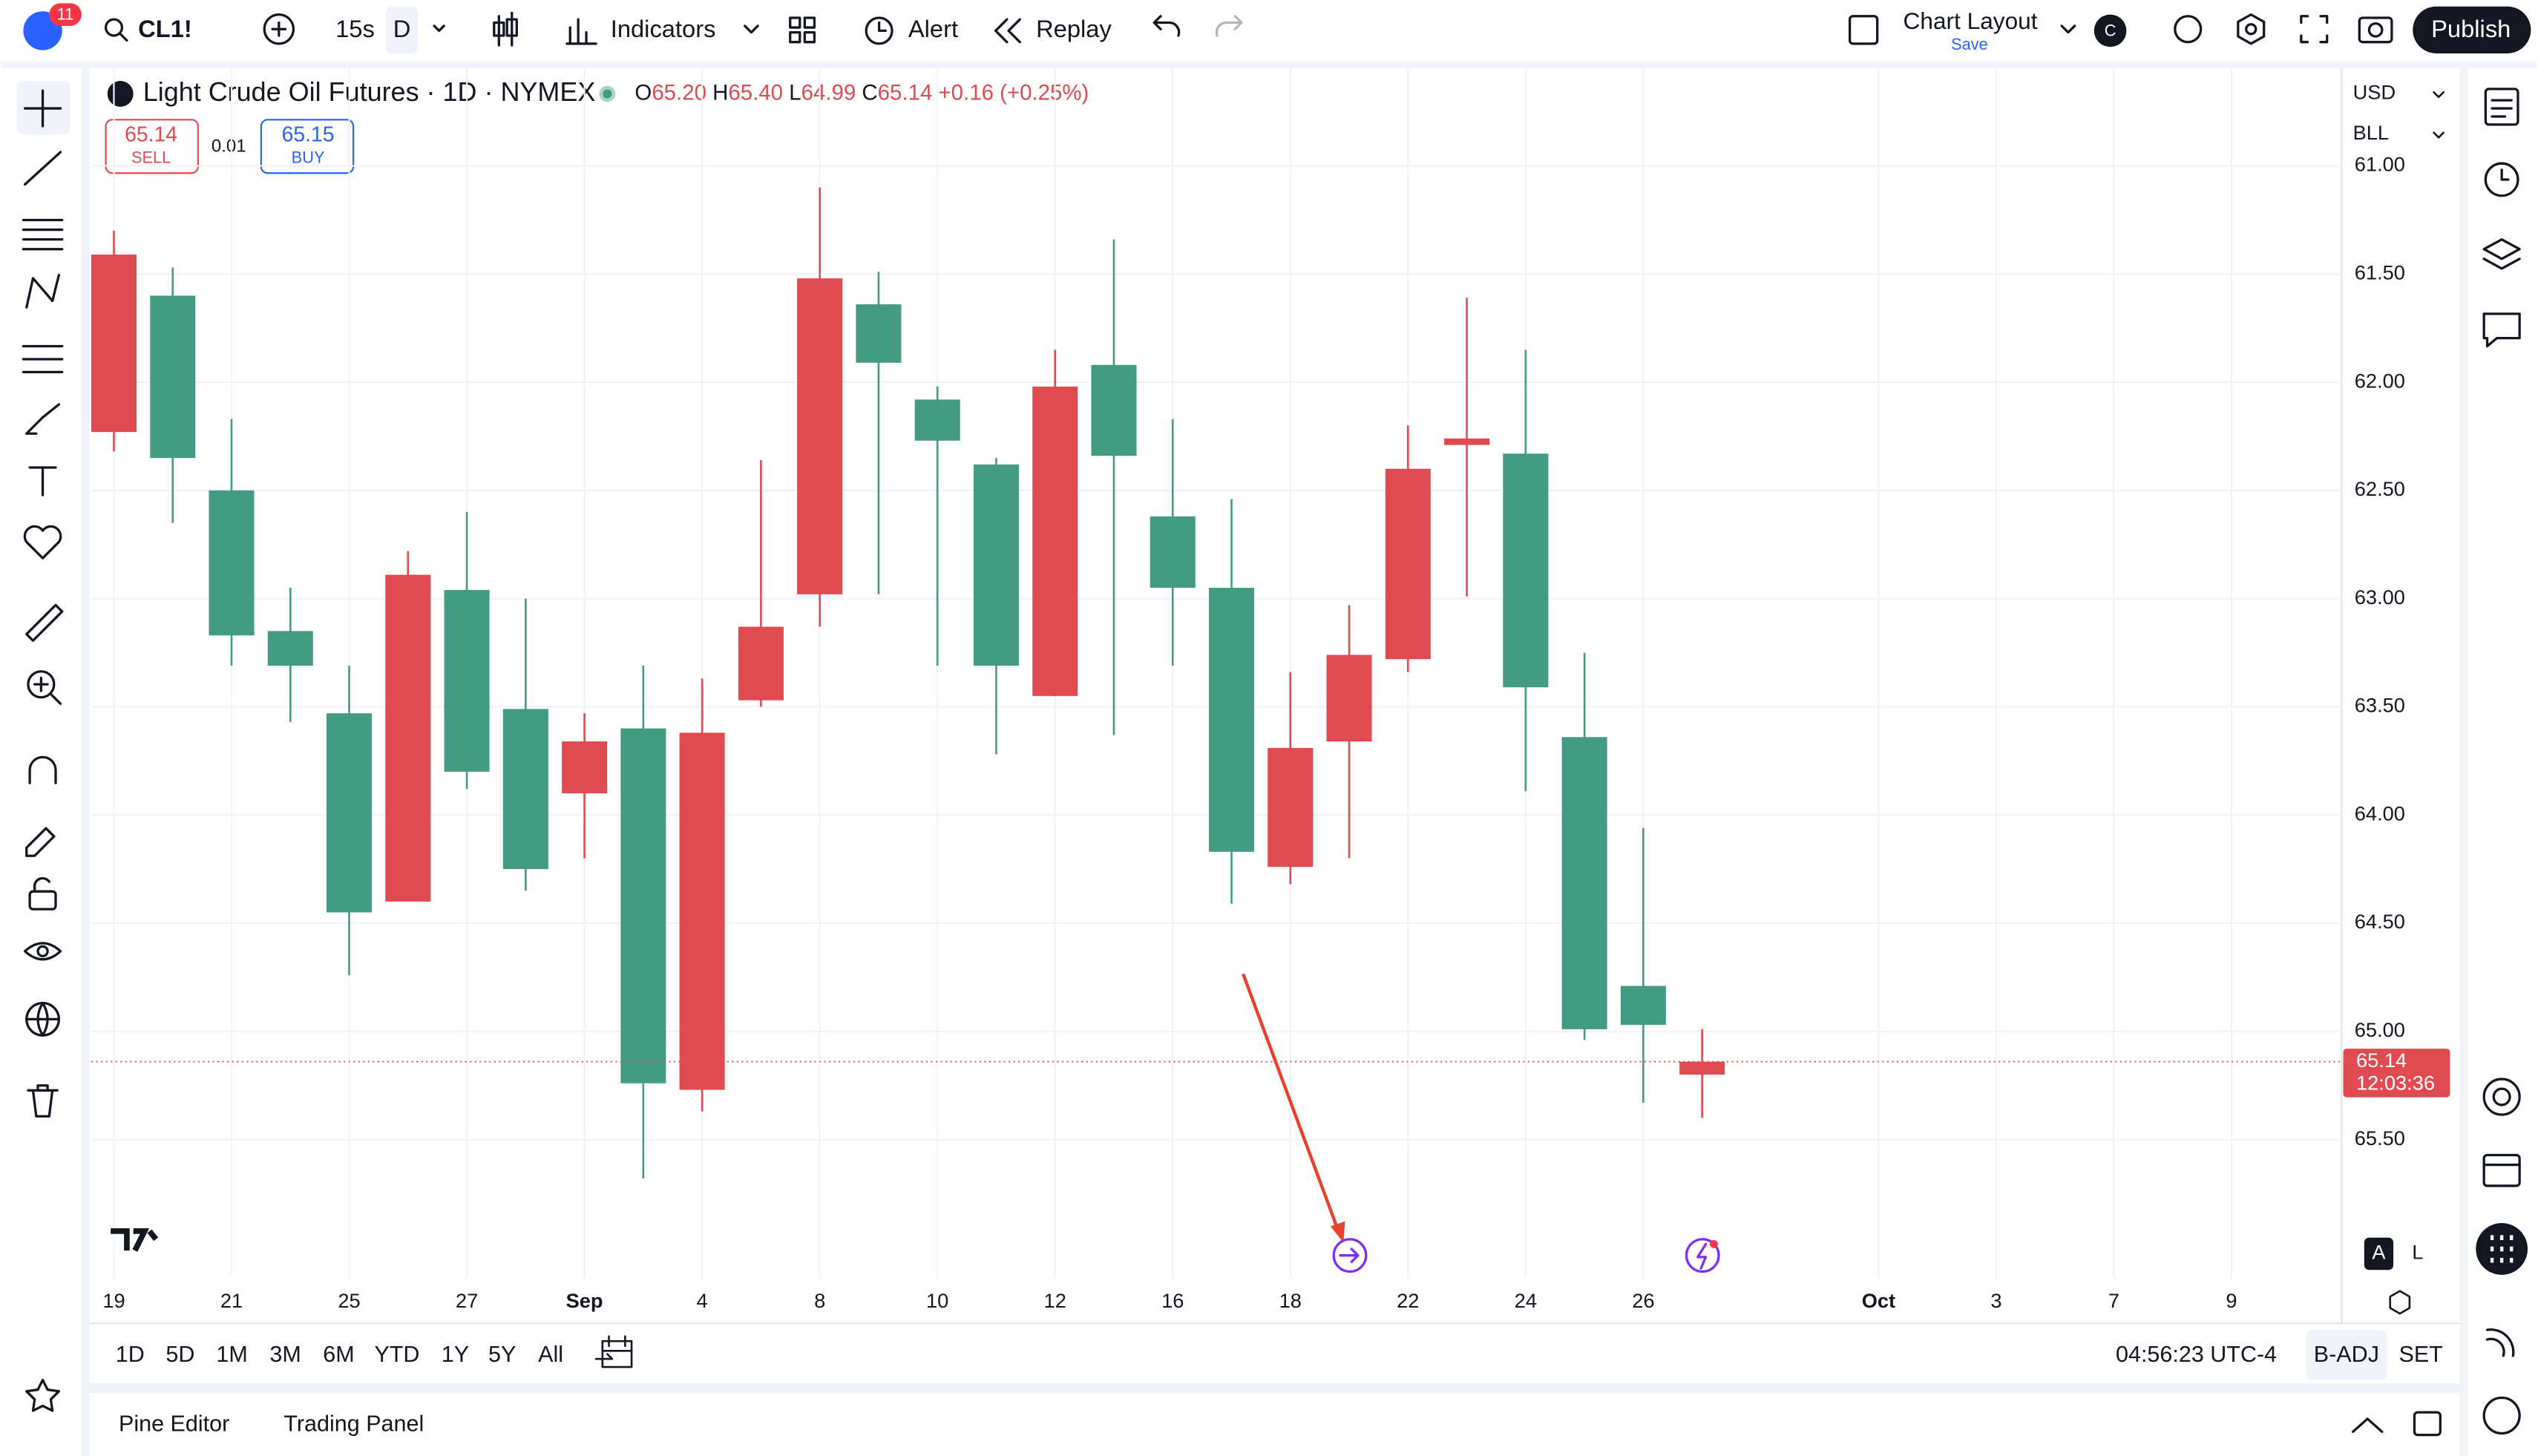 This screenshot has width=2538, height=1456. I want to click on indicators-icon, so click(581, 32).